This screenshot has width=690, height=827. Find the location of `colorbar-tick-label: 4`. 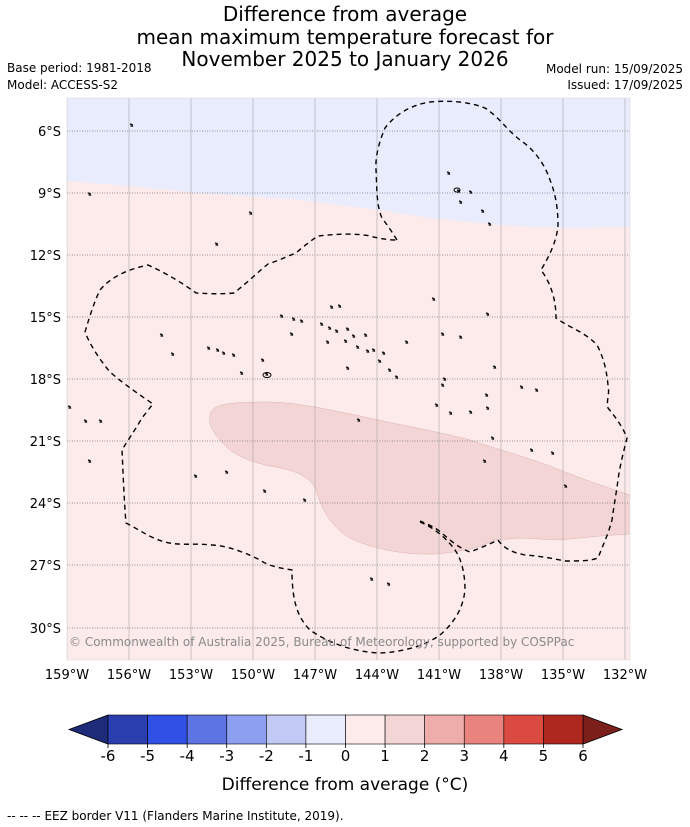

colorbar-tick-label: 4 is located at coordinates (504, 756).